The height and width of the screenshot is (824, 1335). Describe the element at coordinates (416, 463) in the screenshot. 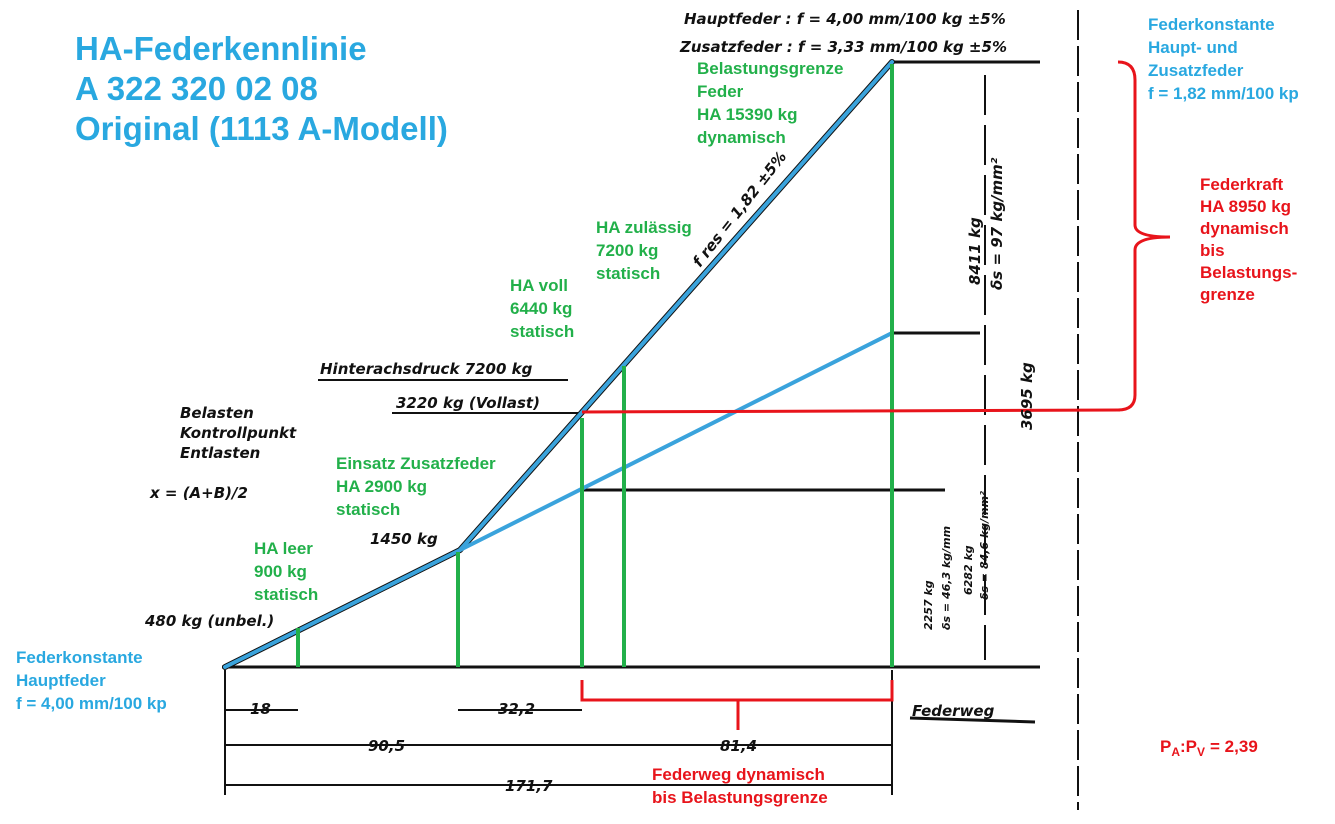

I see `load-label: Einsatz Zusatzfeder` at that location.